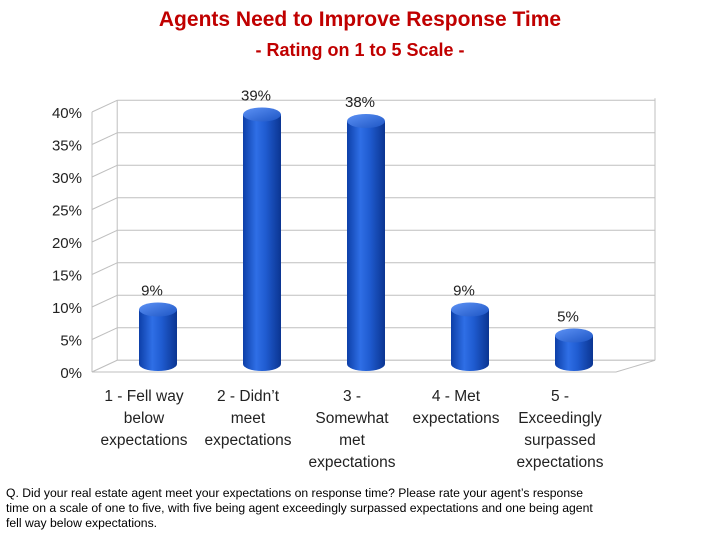 Image resolution: width=720 pixels, height=540 pixels. I want to click on chart-title: Agents Need to Improve Response Time, so click(360, 19).